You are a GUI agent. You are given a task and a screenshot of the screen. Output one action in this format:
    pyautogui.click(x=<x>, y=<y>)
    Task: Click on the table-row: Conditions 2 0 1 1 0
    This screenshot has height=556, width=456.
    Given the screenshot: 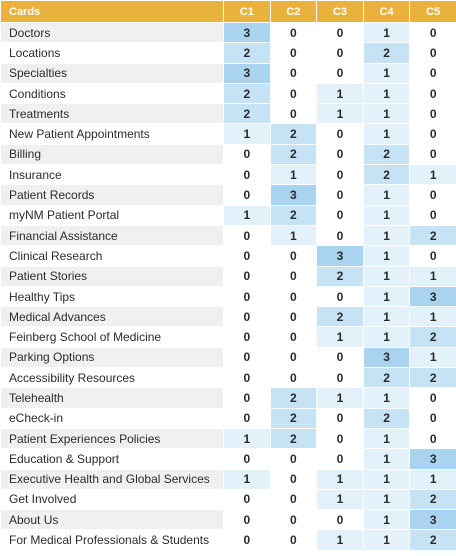 What is the action you would take?
    pyautogui.click(x=228, y=94)
    